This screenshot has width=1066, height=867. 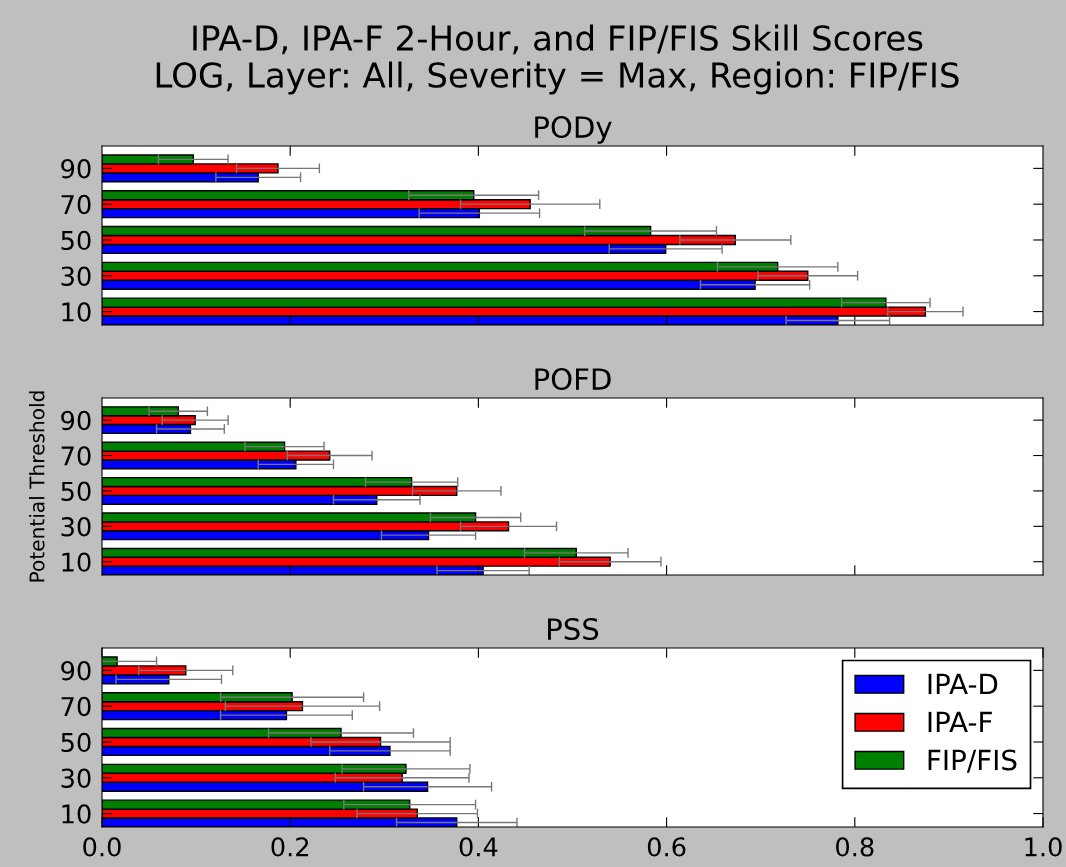 What do you see at coordinates (290, 847) in the screenshot?
I see `x-tick-label: 0.2` at bounding box center [290, 847].